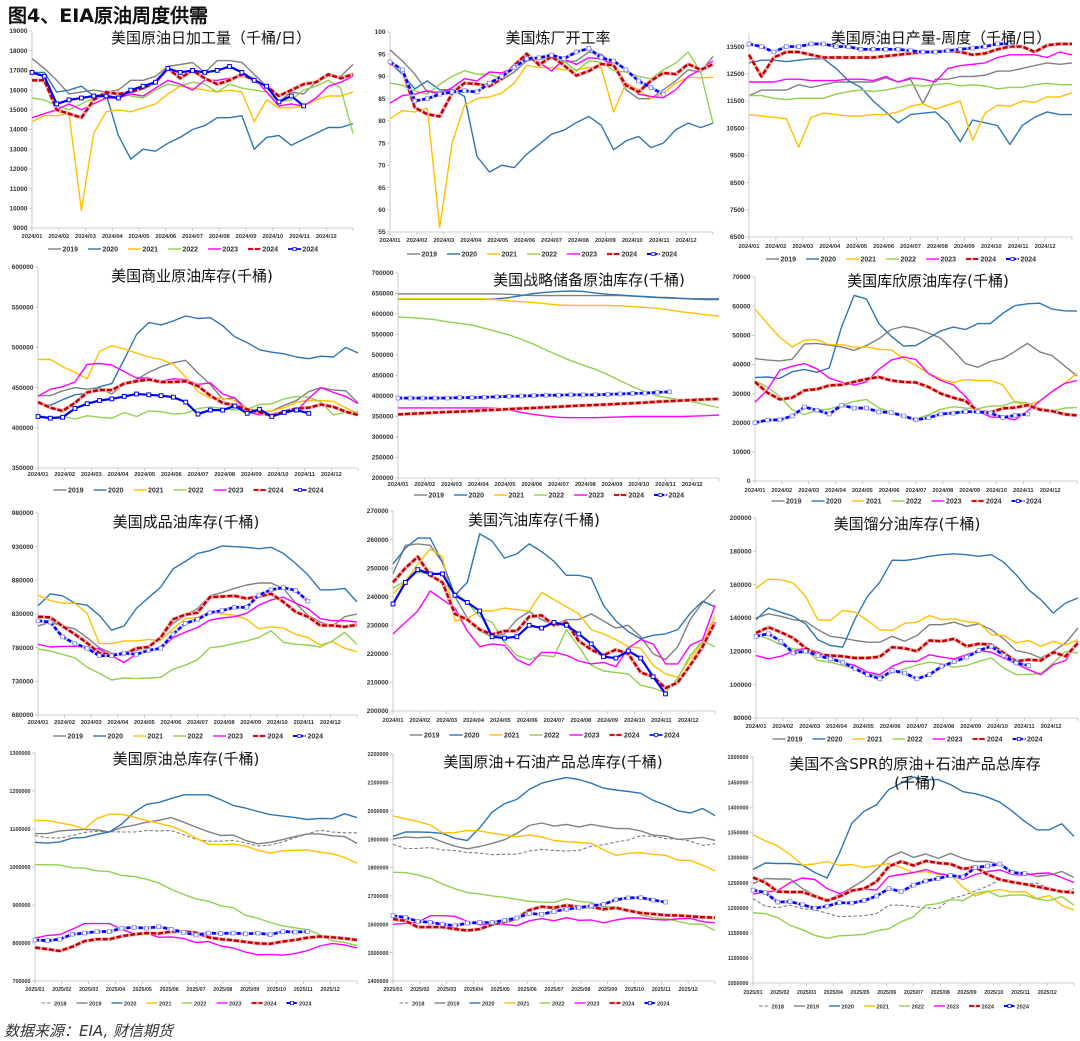  What do you see at coordinates (277, 723) in the screenshot?
I see `x-tick-label: 2024/10` at bounding box center [277, 723].